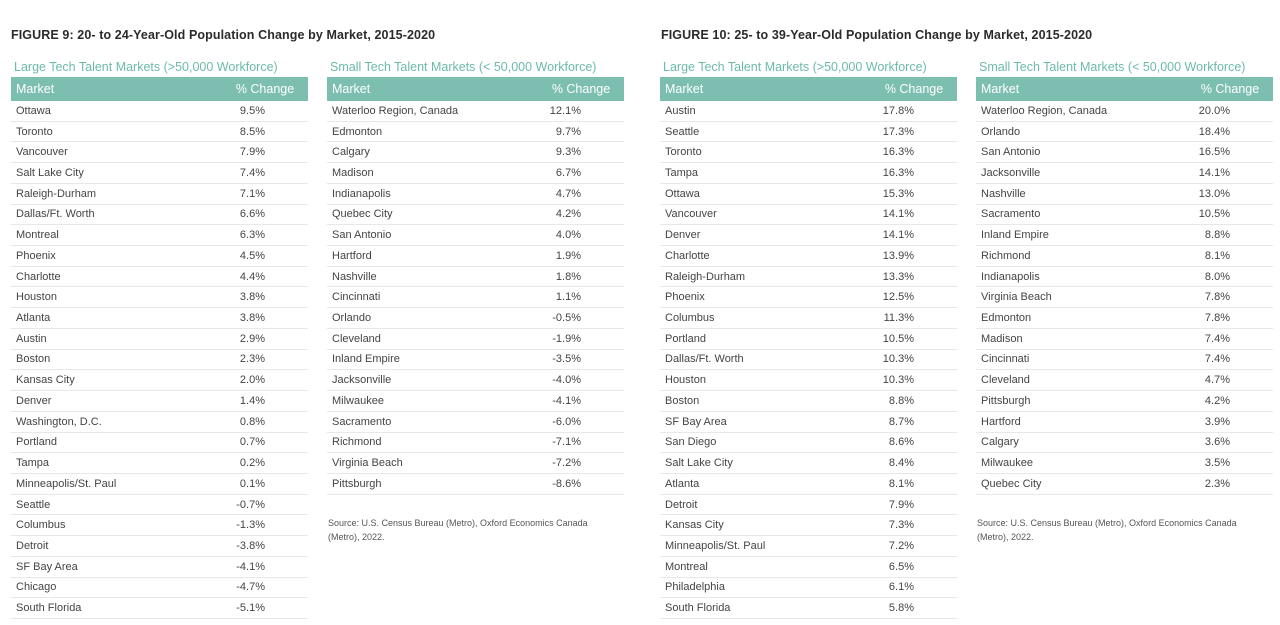 This screenshot has height=625, width=1280. What do you see at coordinates (1214, 110) in the screenshot?
I see `change-cell: 20.0%` at bounding box center [1214, 110].